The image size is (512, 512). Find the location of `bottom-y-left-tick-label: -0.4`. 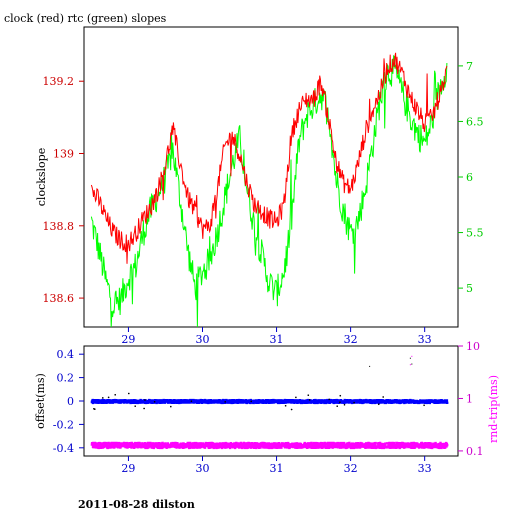

bottom-y-left-tick-label: -0.4 is located at coordinates (63, 448).